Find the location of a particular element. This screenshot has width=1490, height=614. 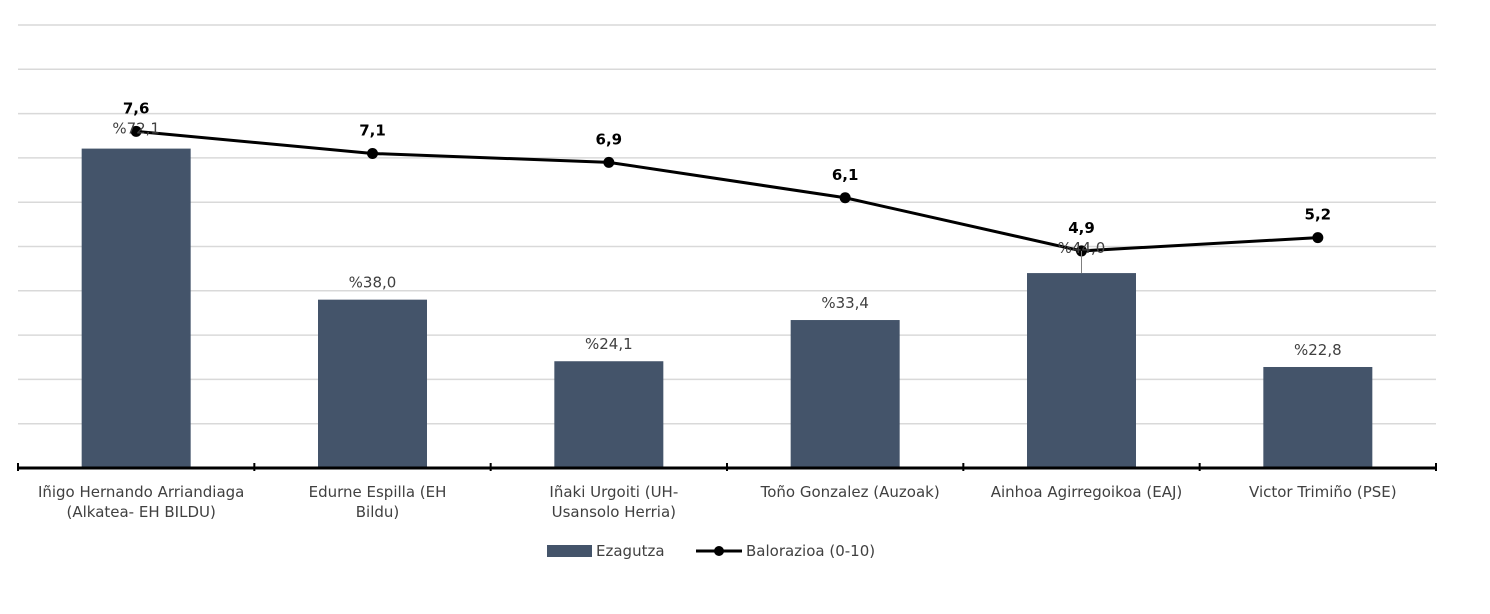

legend-label-line: Balorazioa (0-10) is located at coordinates (810, 551).